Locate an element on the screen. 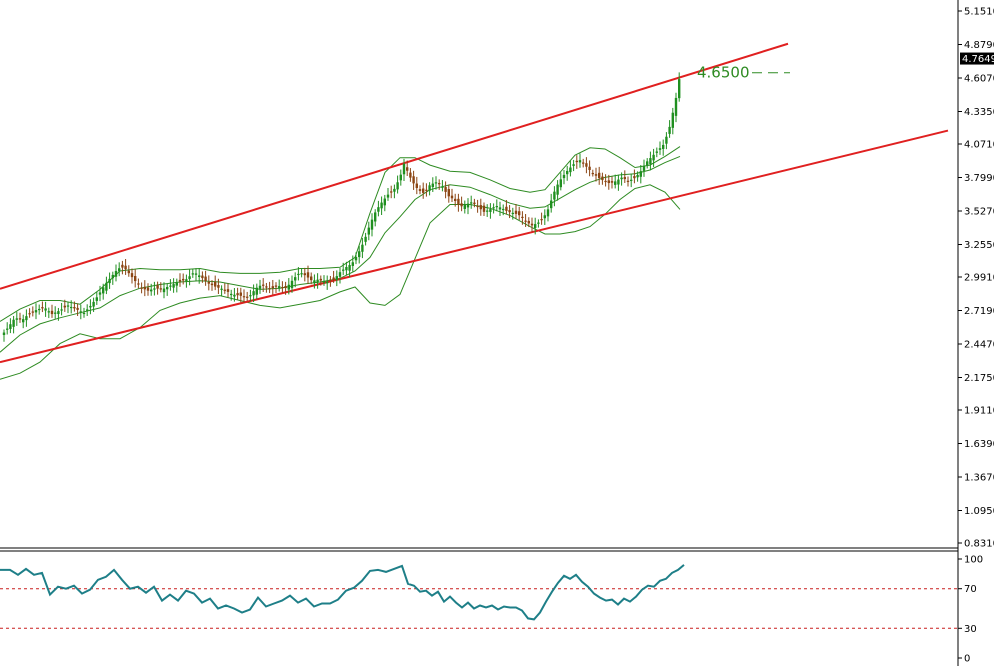 This screenshot has width=994, height=666. rsi-line is located at coordinates (342, 592).